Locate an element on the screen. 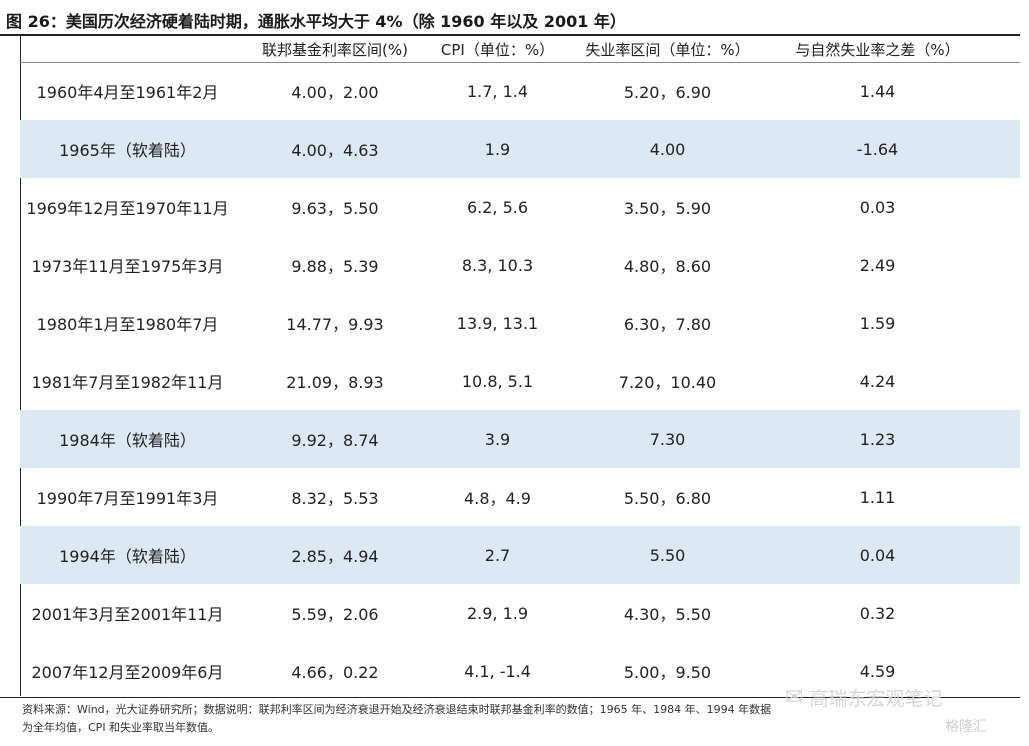 The width and height of the screenshot is (1029, 746). cell-cpi: 2.7 is located at coordinates (497, 555).